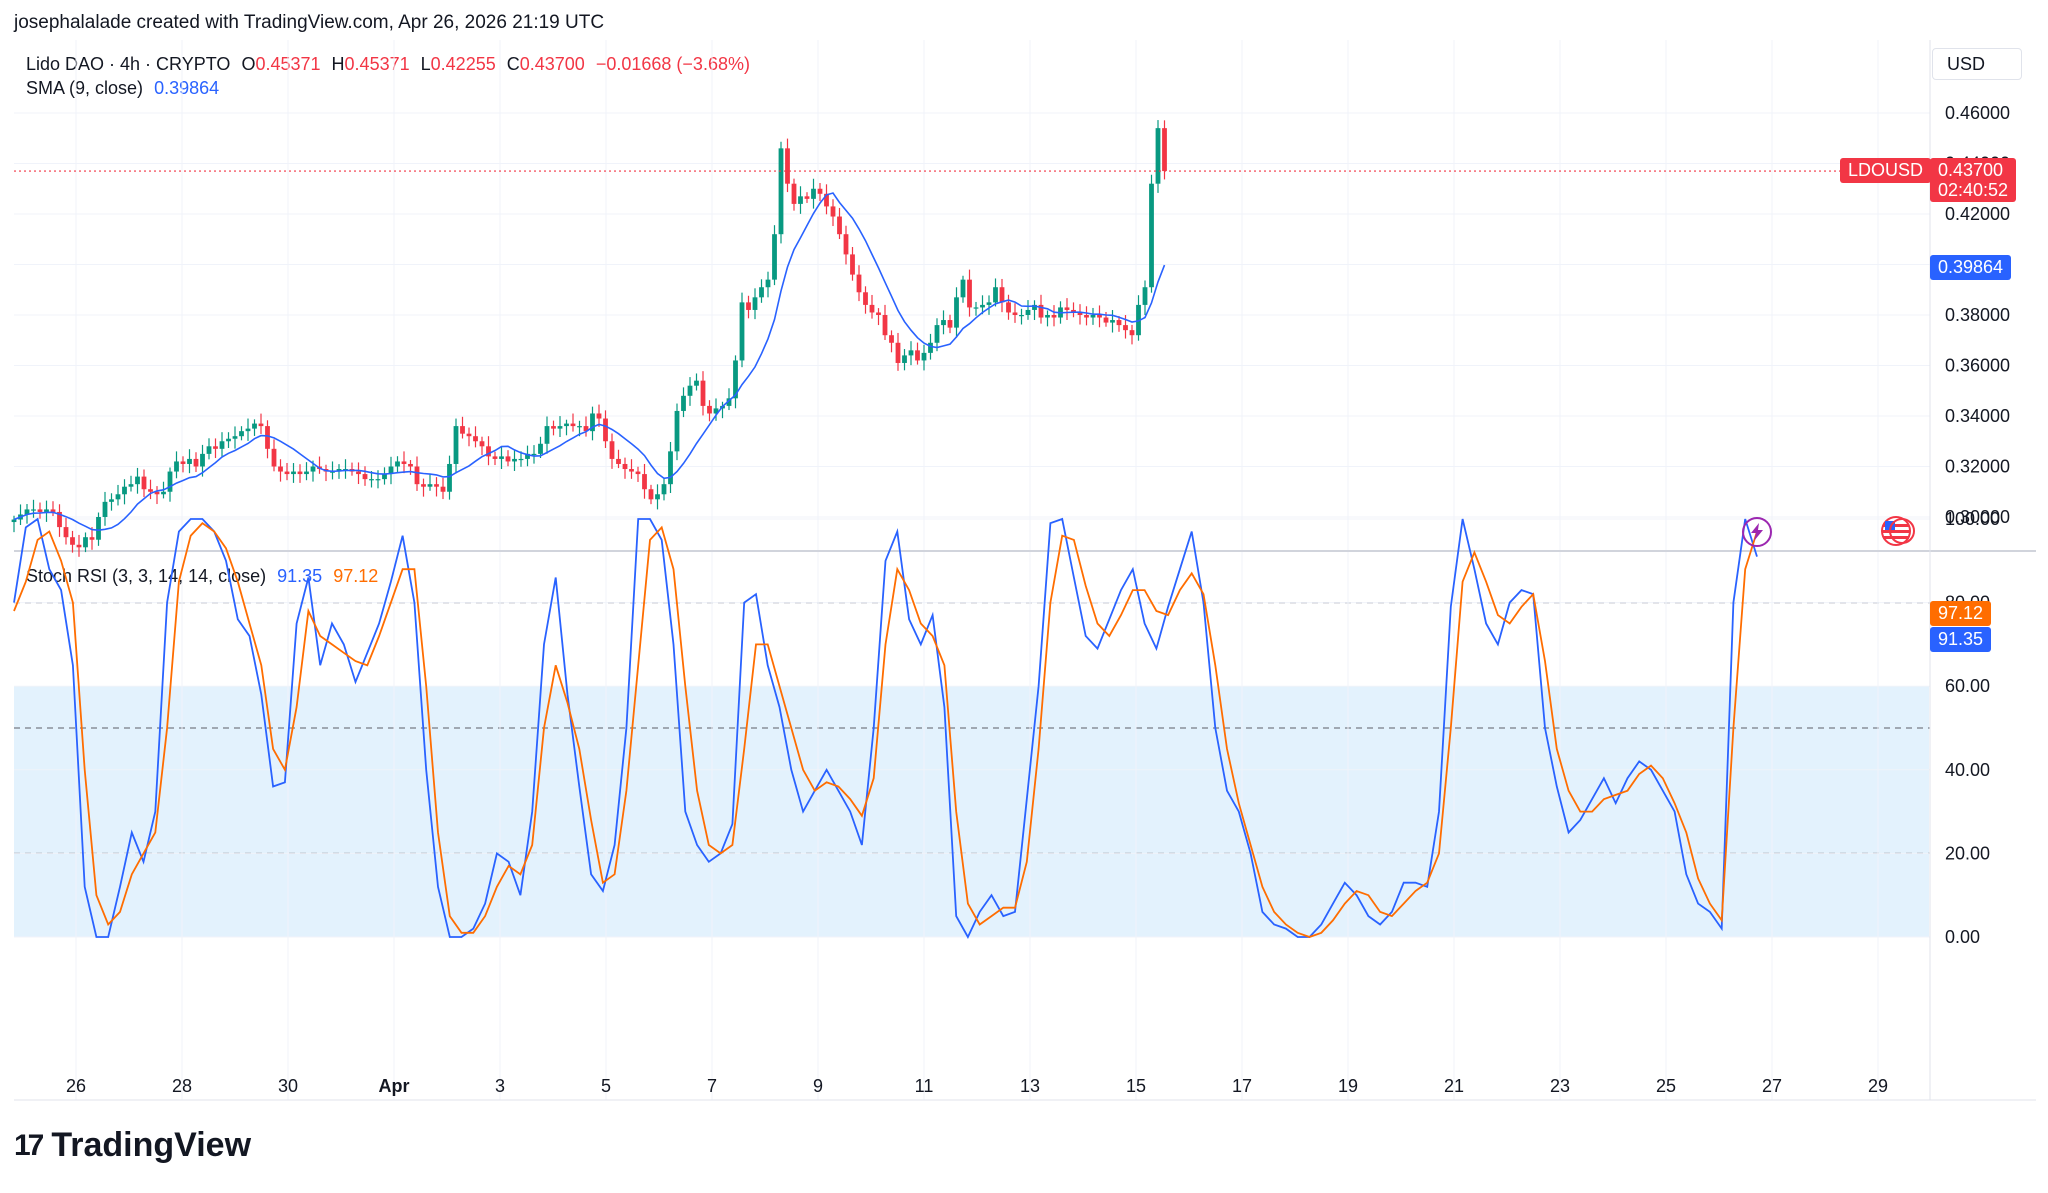 The image size is (2048, 1193). I want to click on us-flag-icon, so click(1898, 531).